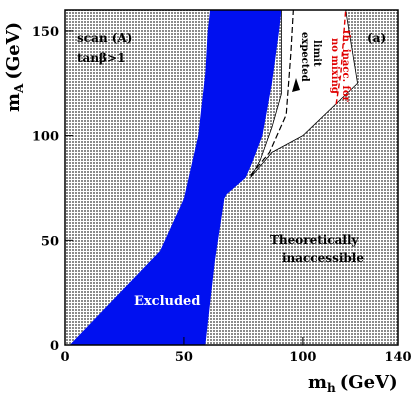 The image size is (415, 408). What do you see at coordinates (104, 38) in the screenshot?
I see `scan-label: scan (A)` at bounding box center [104, 38].